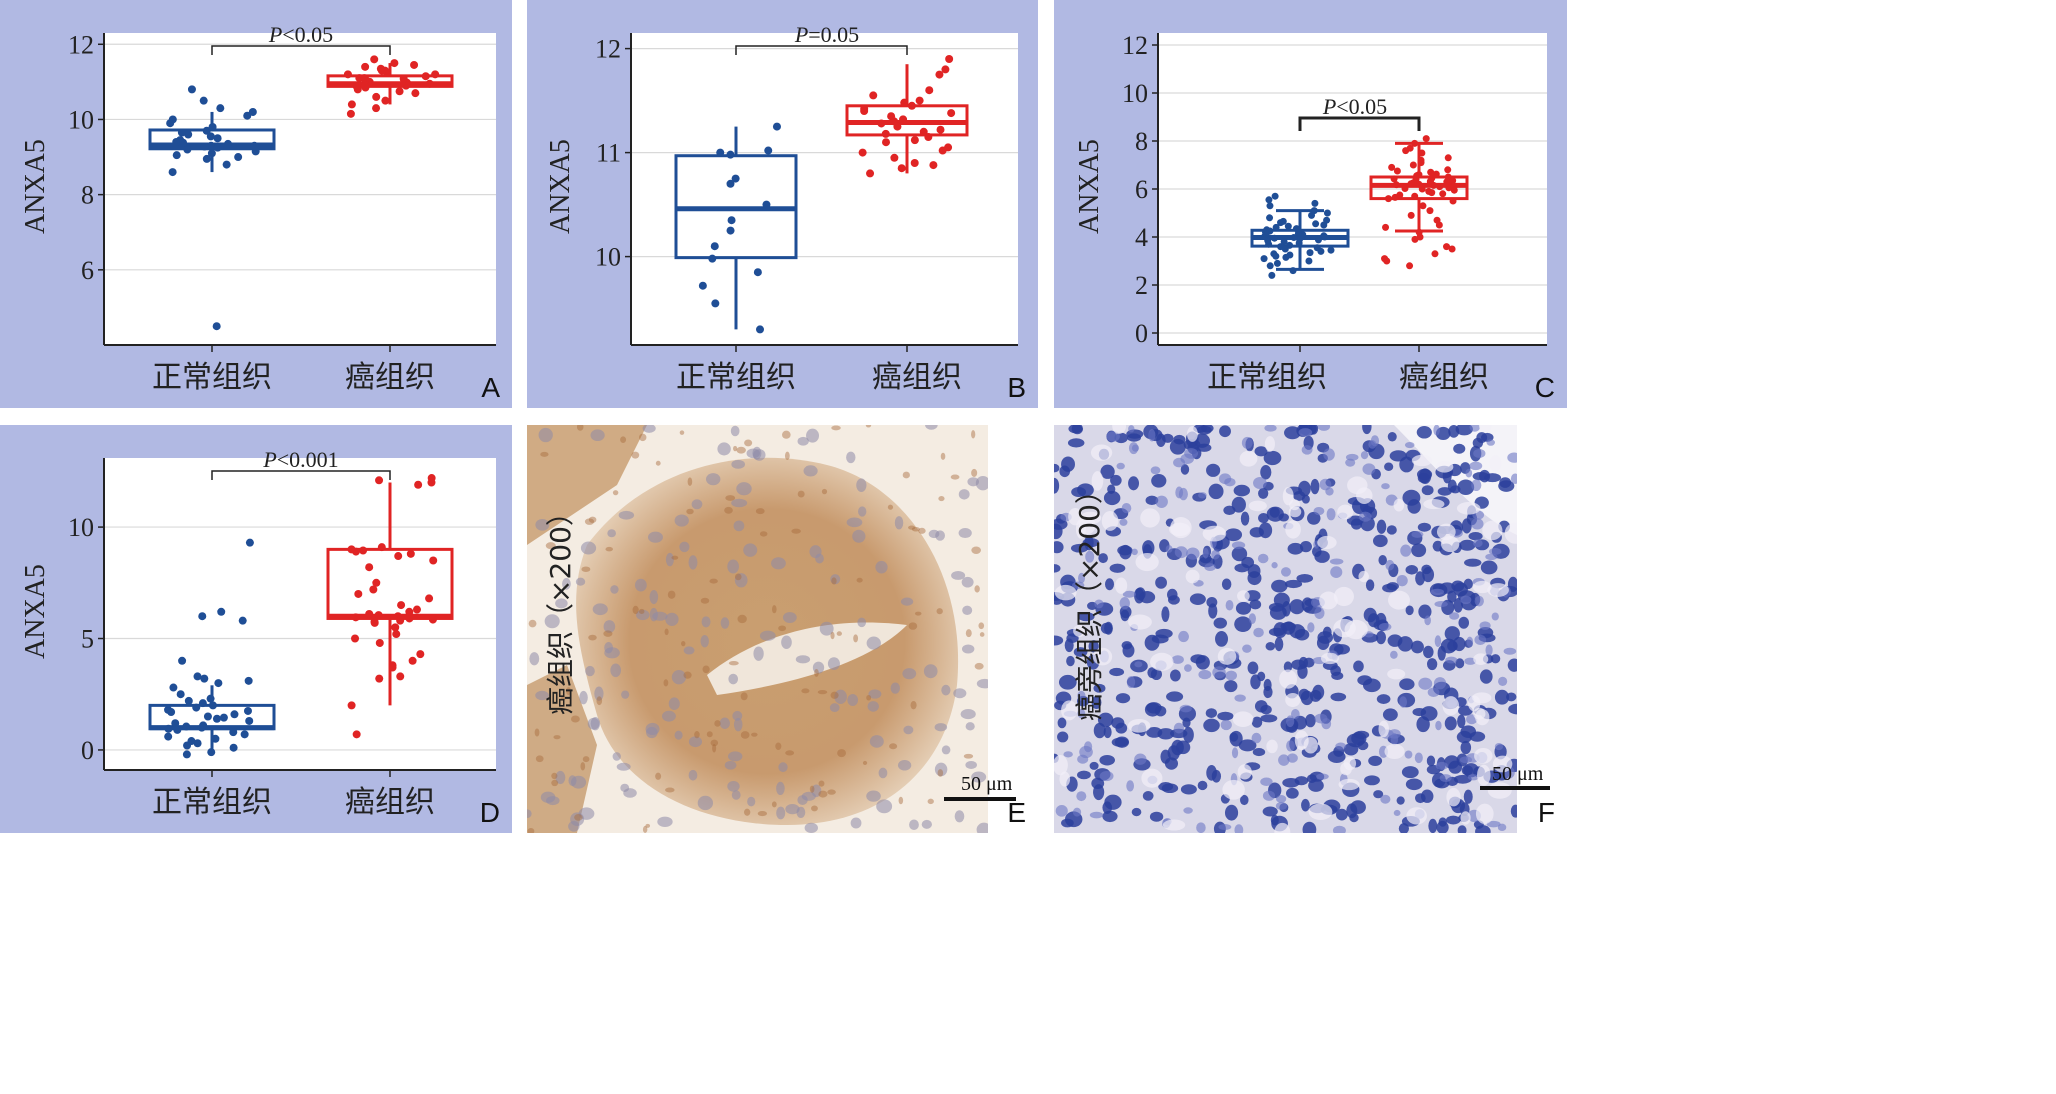 Image resolution: width=2056 pixels, height=1094 pixels. I want to click on x-category-cancer-d: 癌组织, so click(390, 802).